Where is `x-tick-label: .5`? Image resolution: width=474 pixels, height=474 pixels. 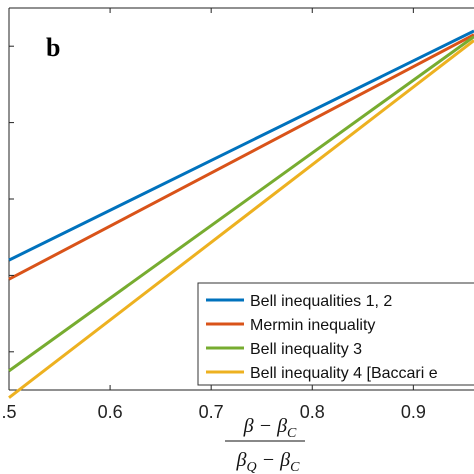
x-tick-label: .5 is located at coordinates (8, 412).